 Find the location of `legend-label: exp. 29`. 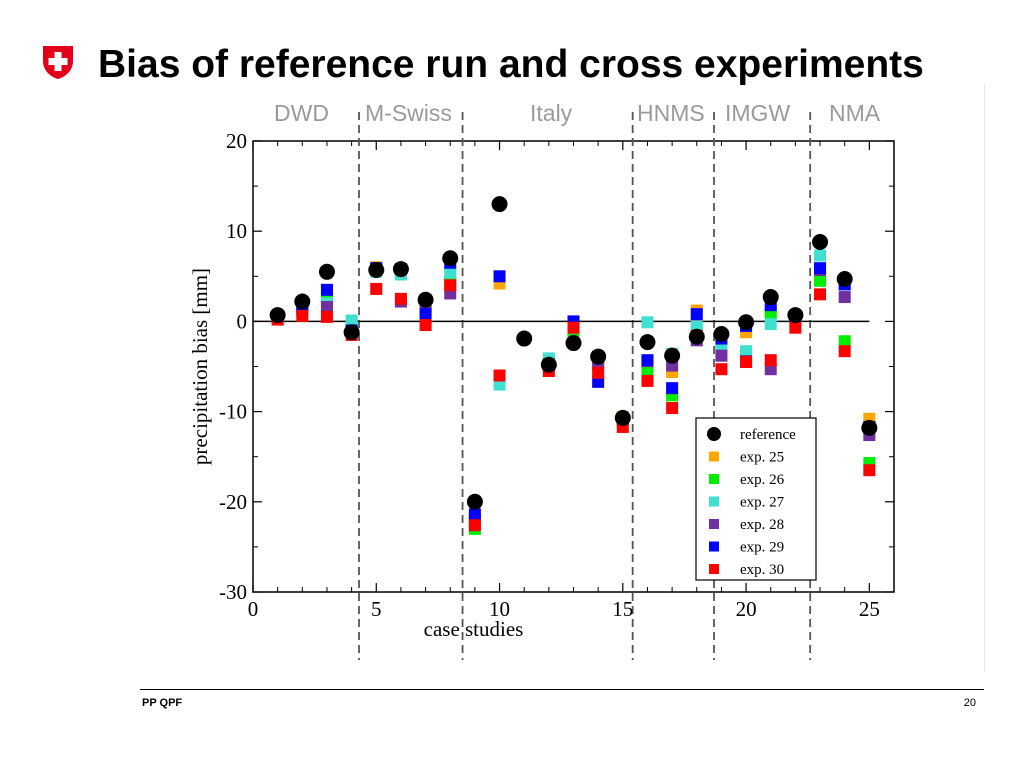

legend-label: exp. 29 is located at coordinates (762, 548).